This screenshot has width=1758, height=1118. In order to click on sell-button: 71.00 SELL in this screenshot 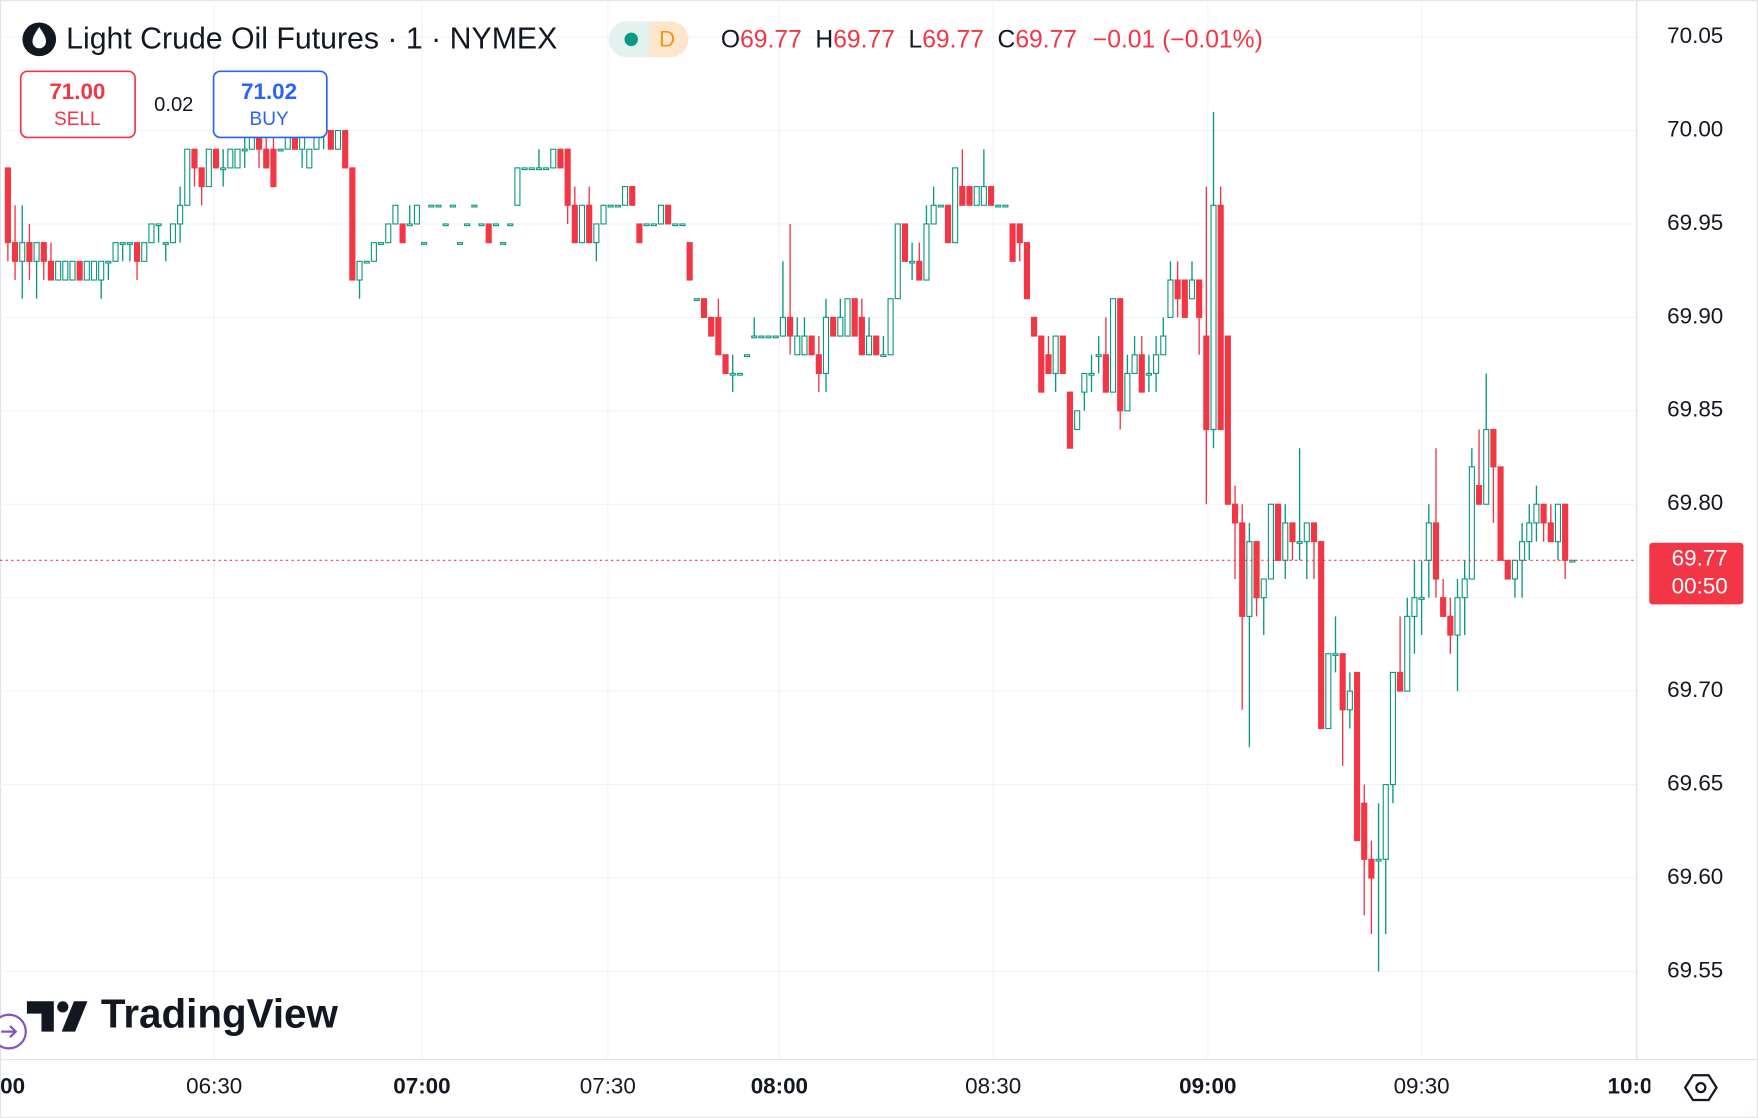, I will do `click(77, 104)`.